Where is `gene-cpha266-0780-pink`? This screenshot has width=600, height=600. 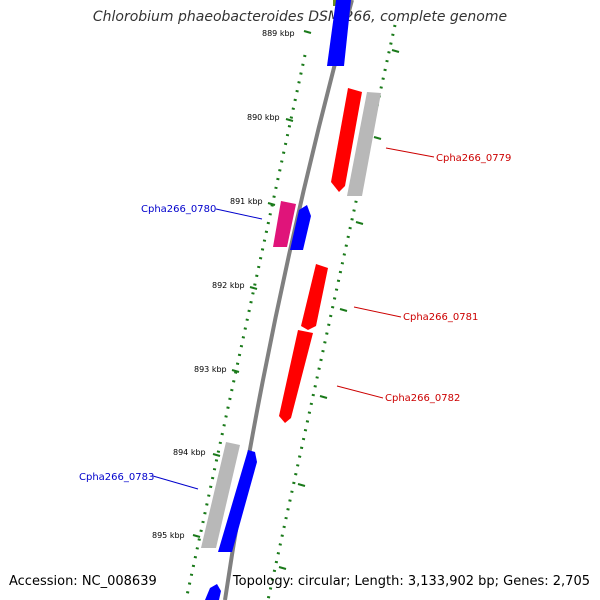 gene-cpha266-0780-pink is located at coordinates (284, 224).